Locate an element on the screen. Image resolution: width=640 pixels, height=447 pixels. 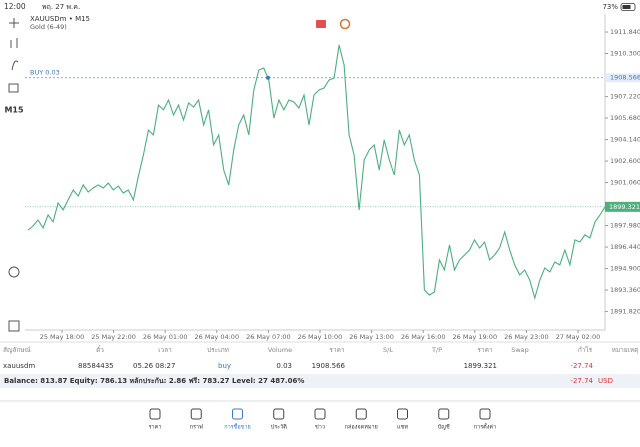
cell-type: buy is located at coordinates (224, 366).